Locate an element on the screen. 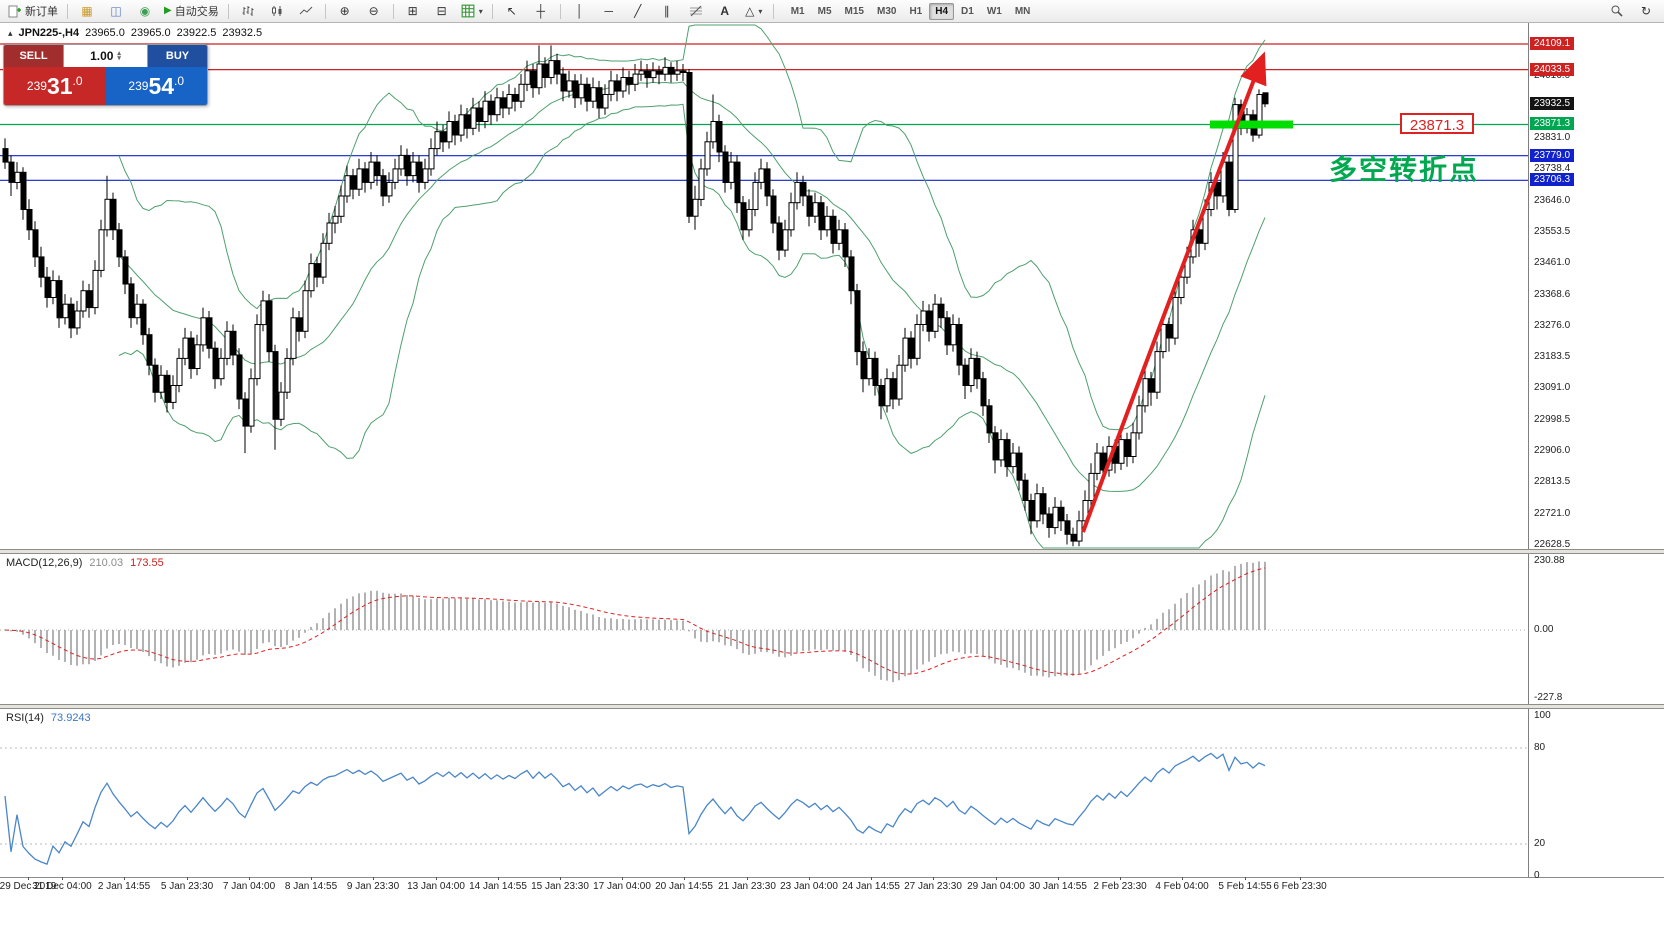  cursor-icon: ↖ is located at coordinates (511, 11).